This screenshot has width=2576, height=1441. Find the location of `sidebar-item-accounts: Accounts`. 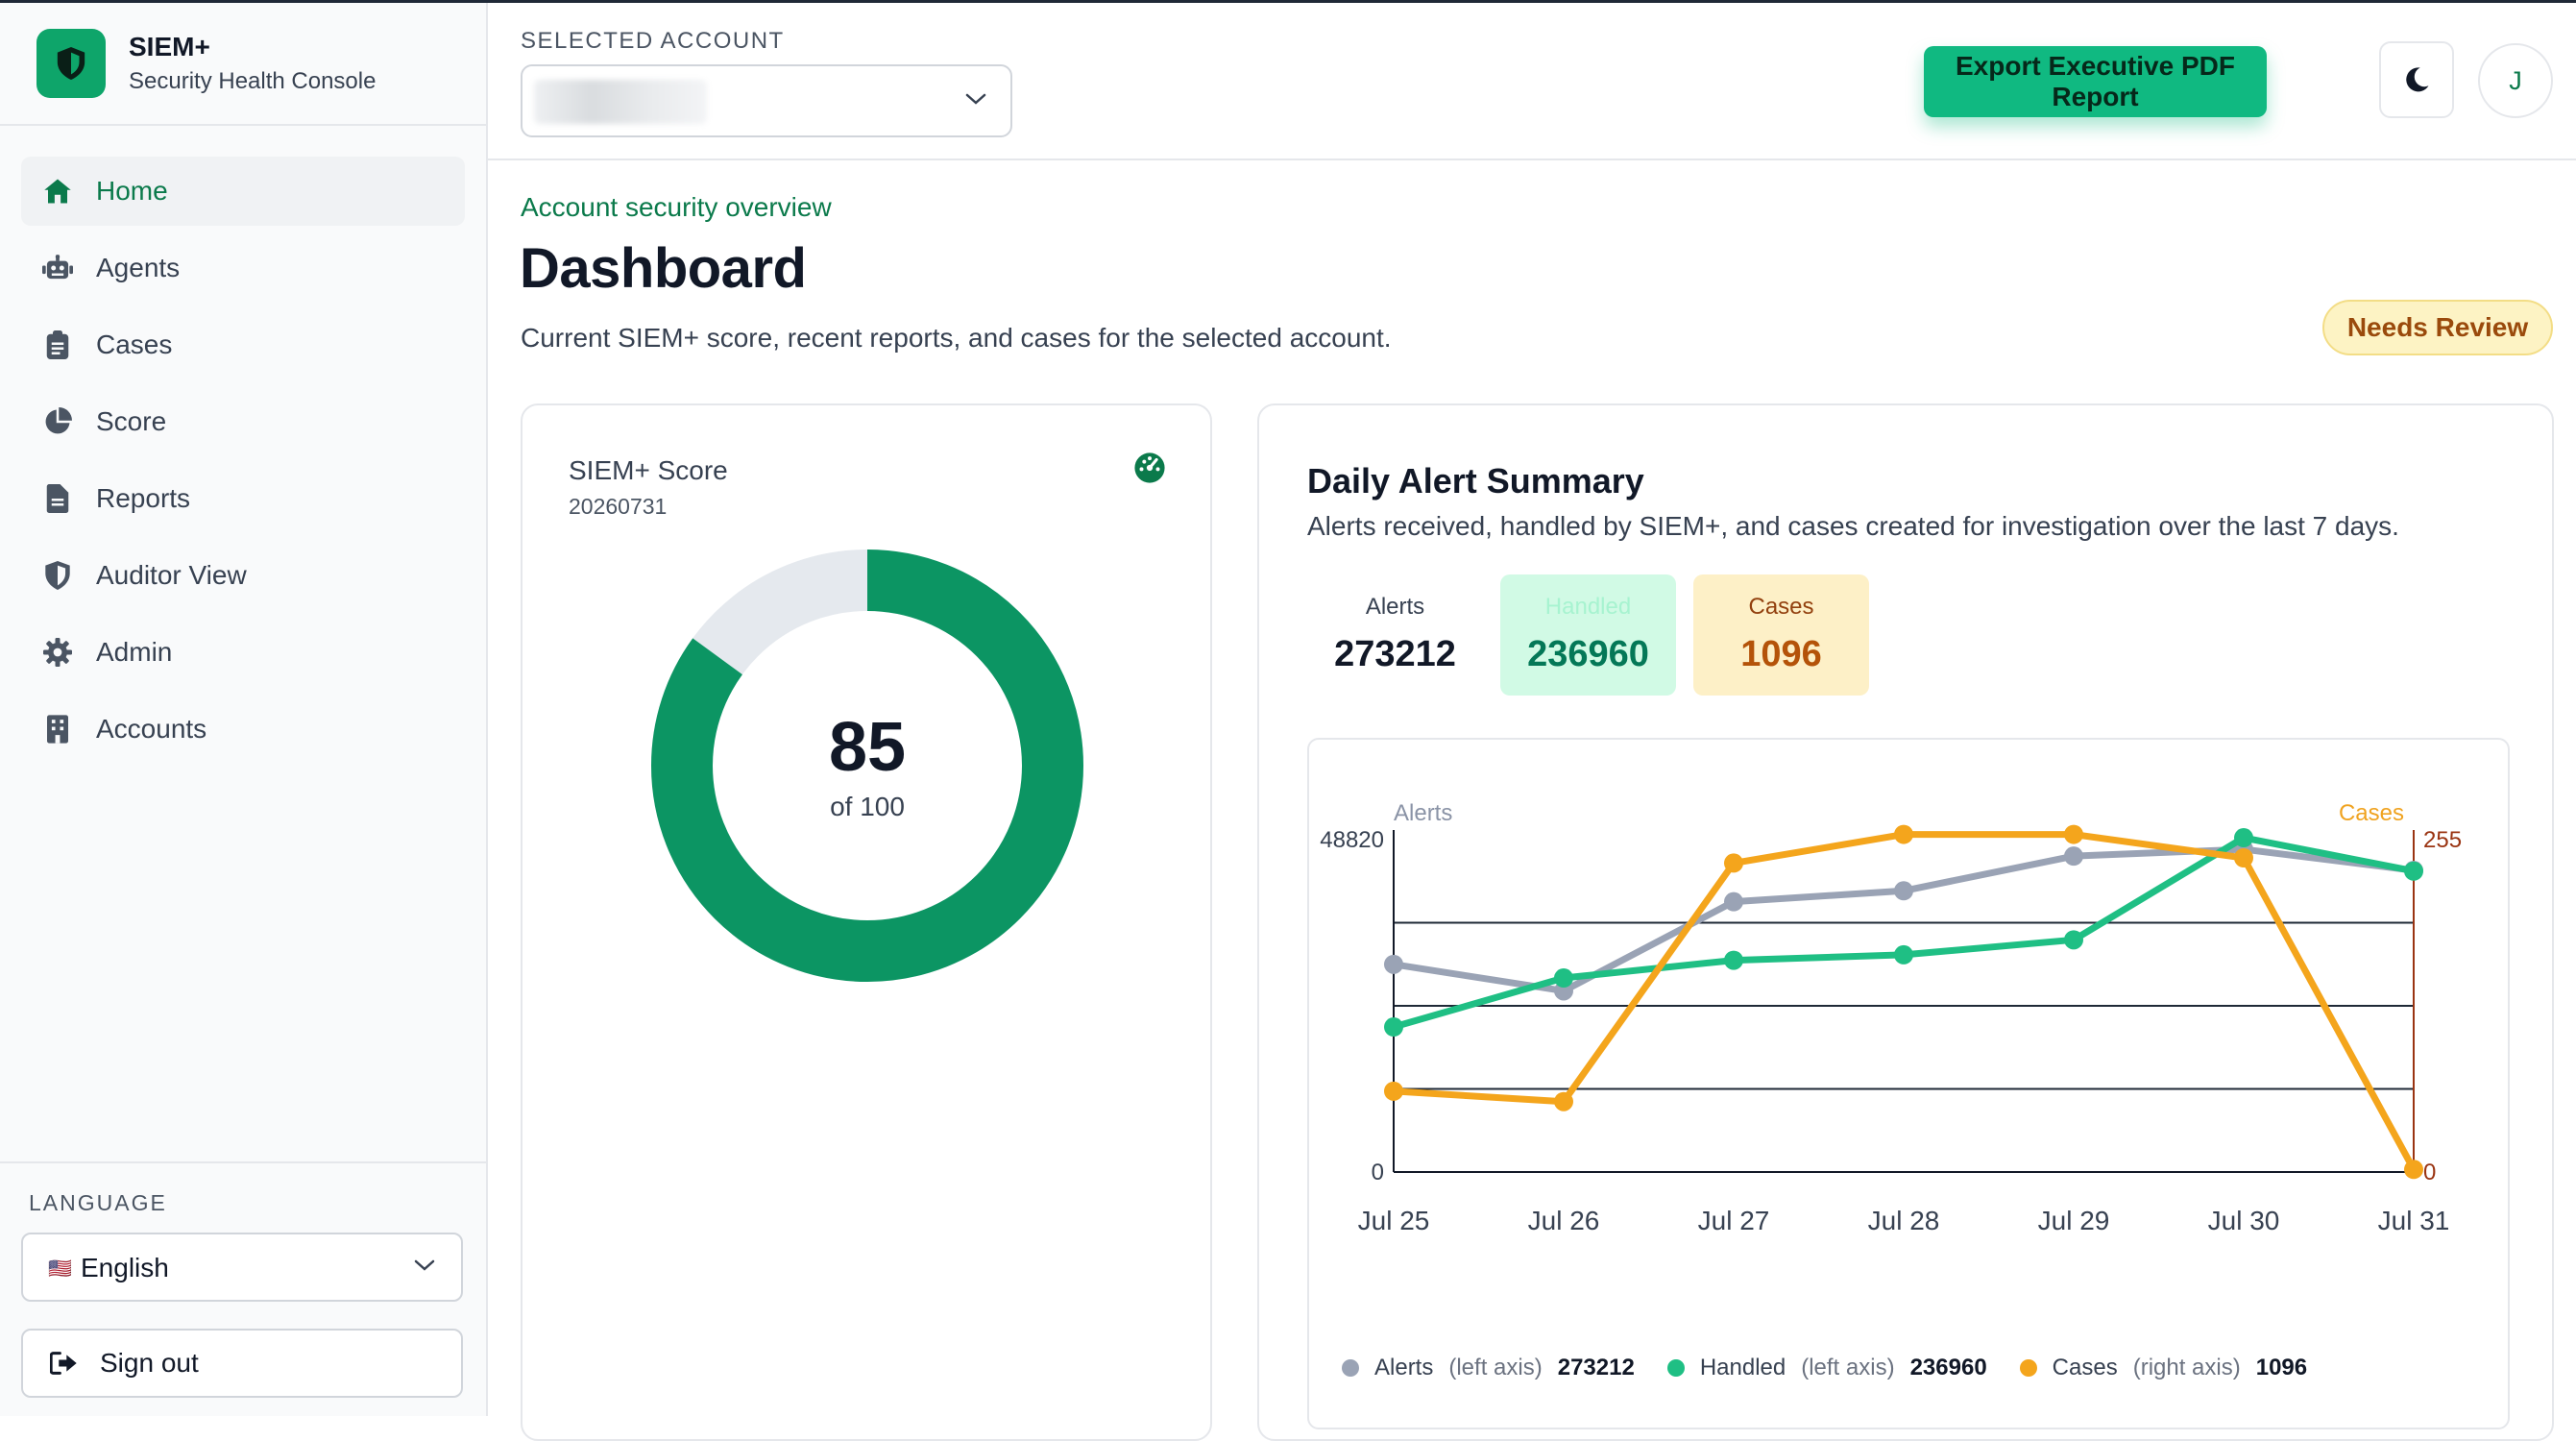

sidebar-item-accounts: Accounts is located at coordinates (243, 729).